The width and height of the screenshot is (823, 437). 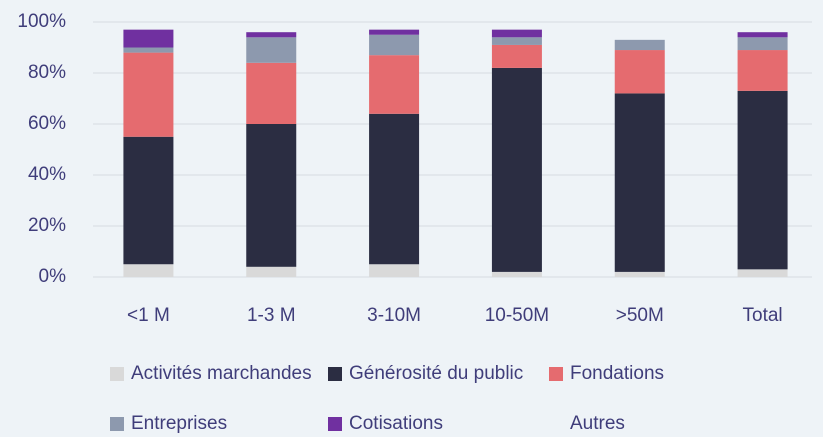 I want to click on legend-label: Cotisations, so click(x=396, y=423).